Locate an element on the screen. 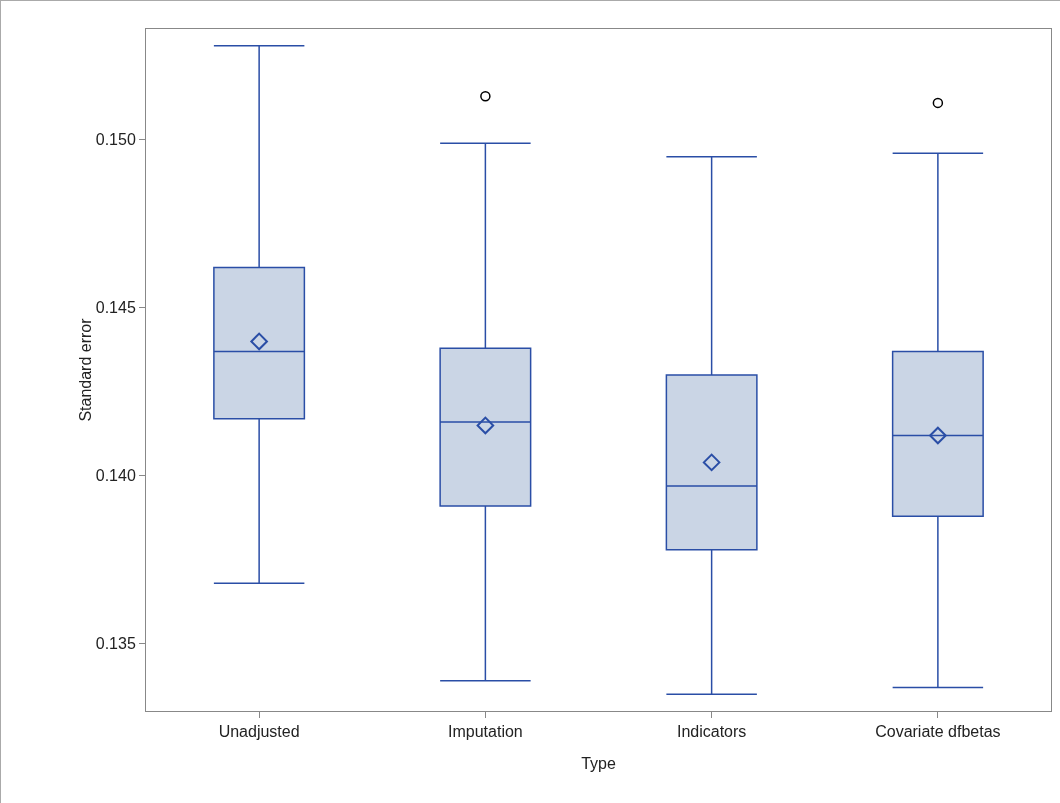 The height and width of the screenshot is (803, 1060). x-tick-label: Unadjusted is located at coordinates (259, 732).